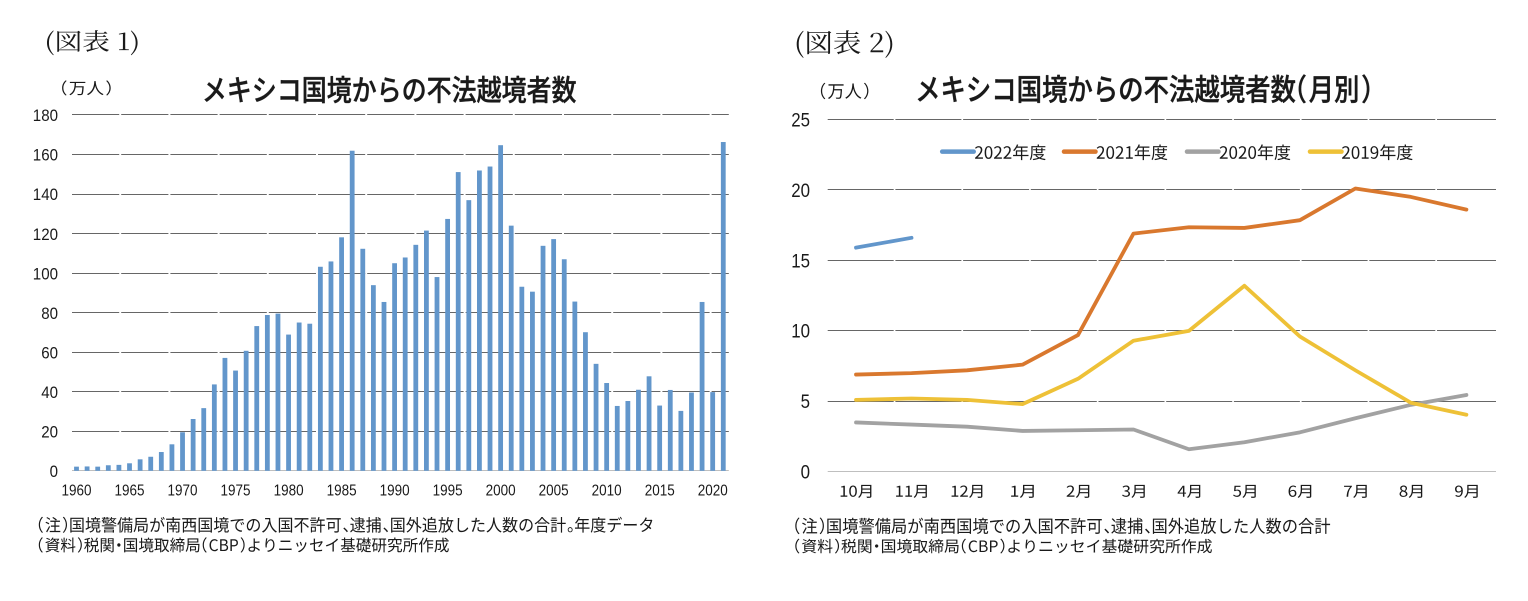 The image size is (1528, 601). I want to click on svg-text: 2015, so click(660, 491).